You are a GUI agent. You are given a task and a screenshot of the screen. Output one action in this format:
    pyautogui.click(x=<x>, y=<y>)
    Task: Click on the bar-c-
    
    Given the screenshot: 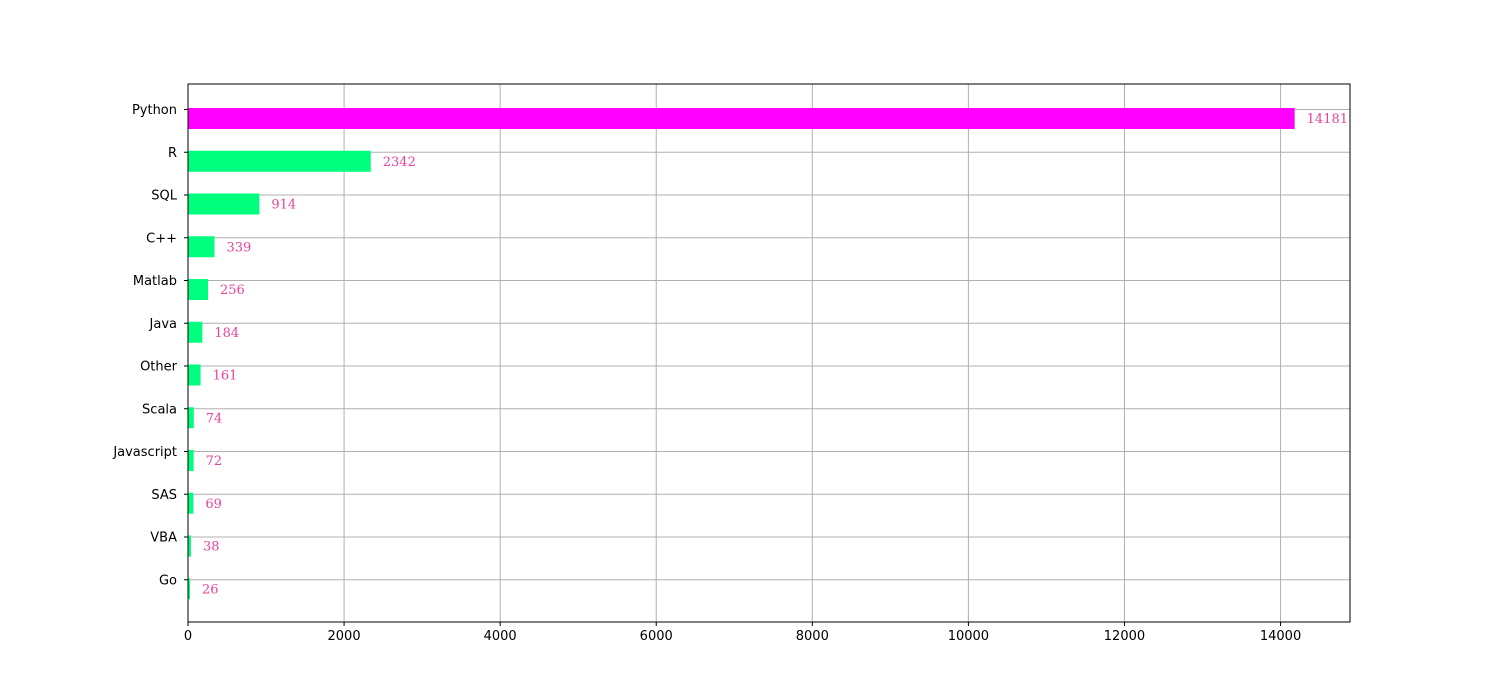 What is the action you would take?
    pyautogui.click(x=201, y=247)
    